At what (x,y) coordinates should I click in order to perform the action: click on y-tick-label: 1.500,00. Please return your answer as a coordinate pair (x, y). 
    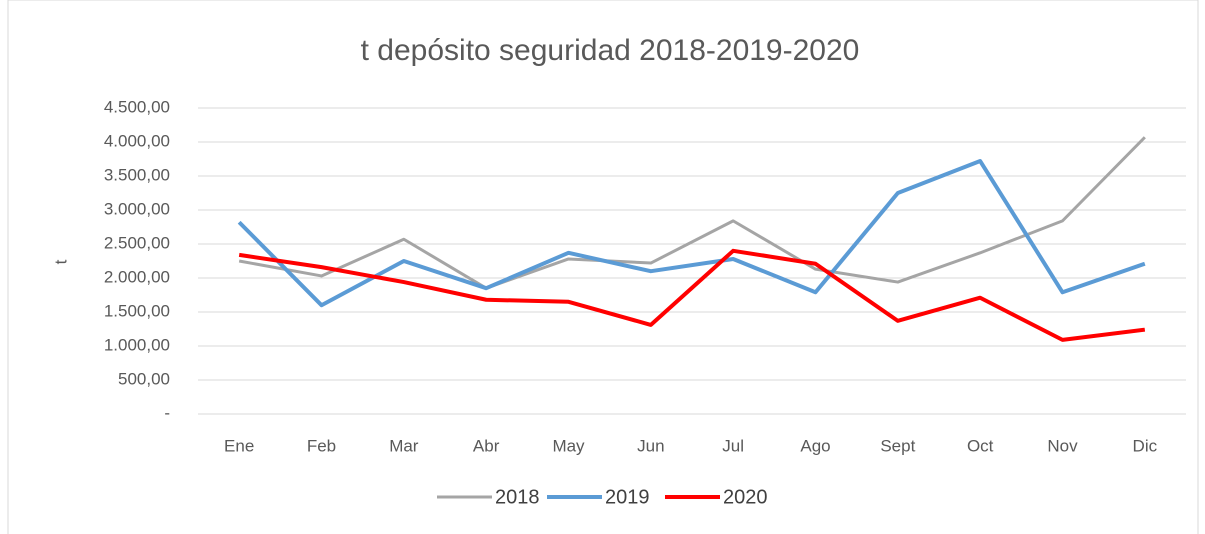
    Looking at the image, I should click on (137, 310).